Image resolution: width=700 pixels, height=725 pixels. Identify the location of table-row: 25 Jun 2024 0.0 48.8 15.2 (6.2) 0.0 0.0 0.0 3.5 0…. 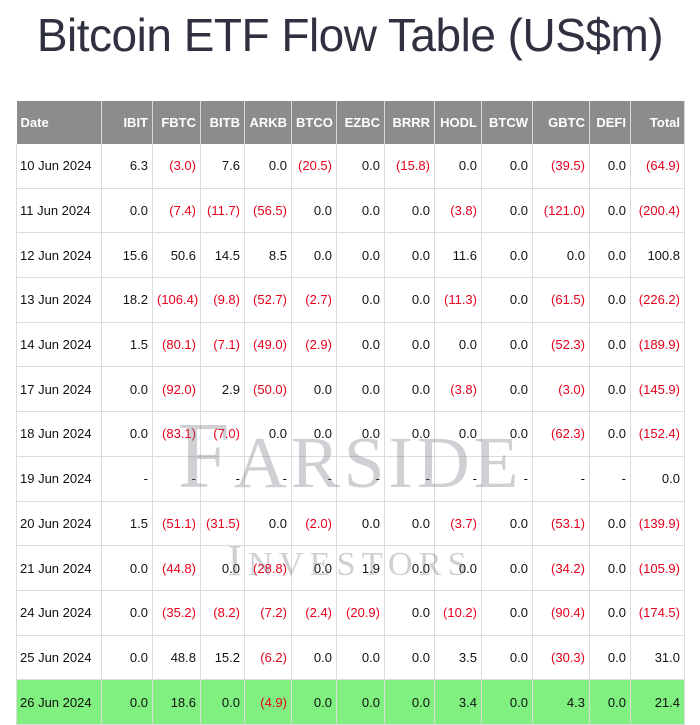
(350, 658).